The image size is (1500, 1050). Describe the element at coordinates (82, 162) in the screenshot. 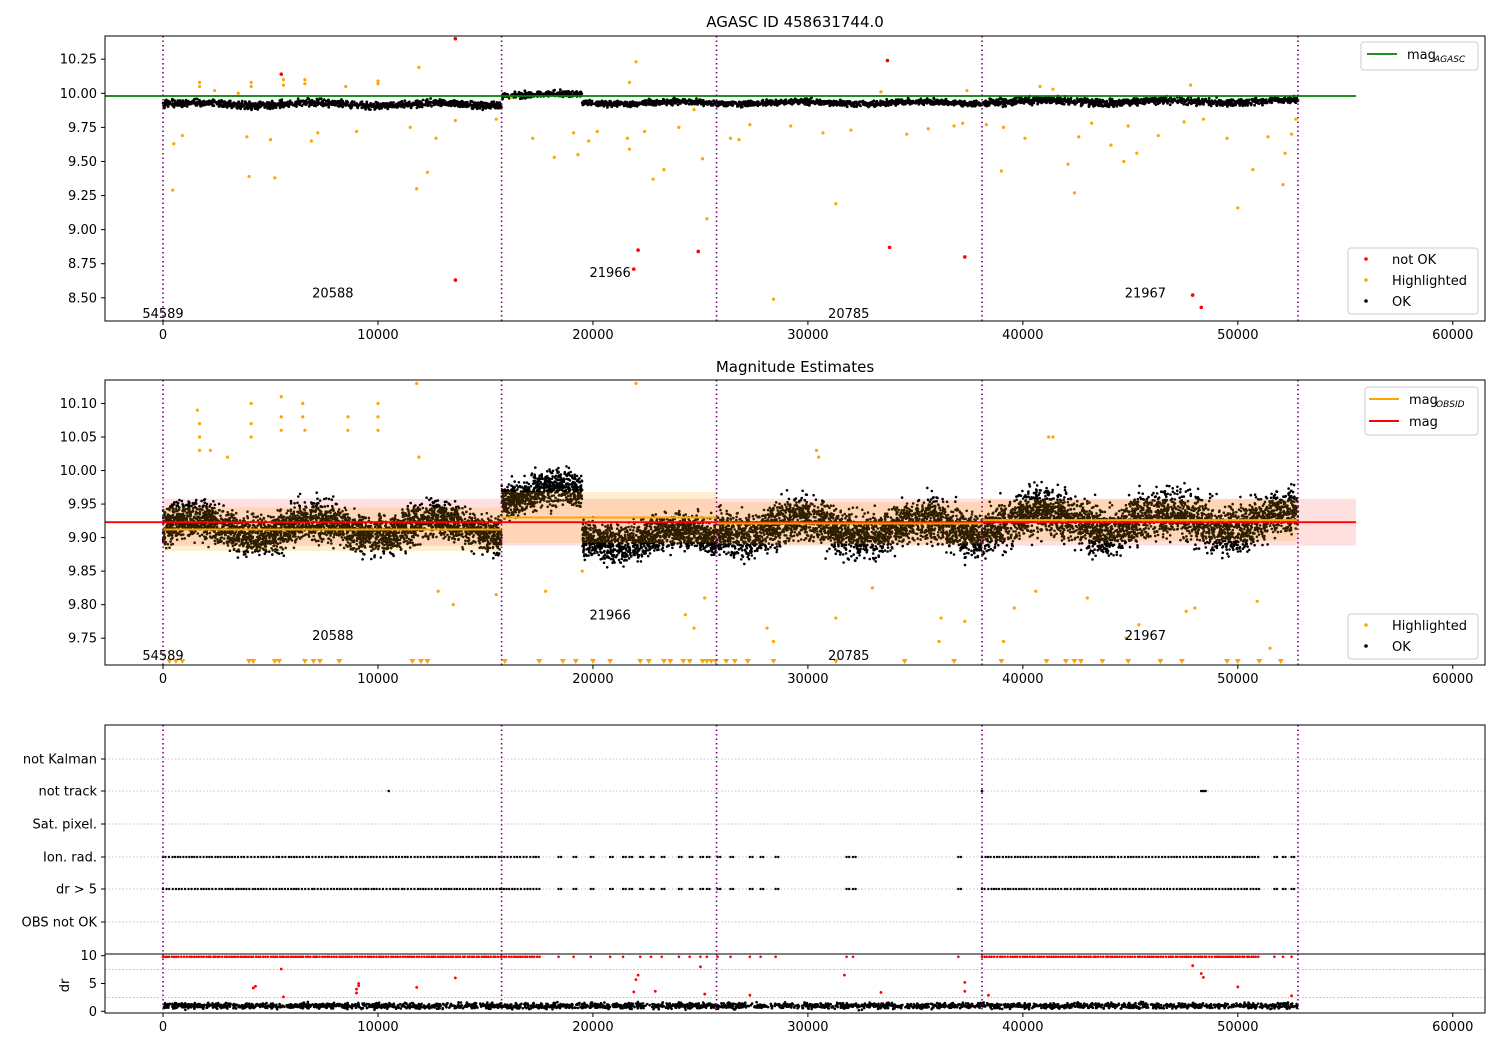

I see `y-tick-label: 9.50` at that location.